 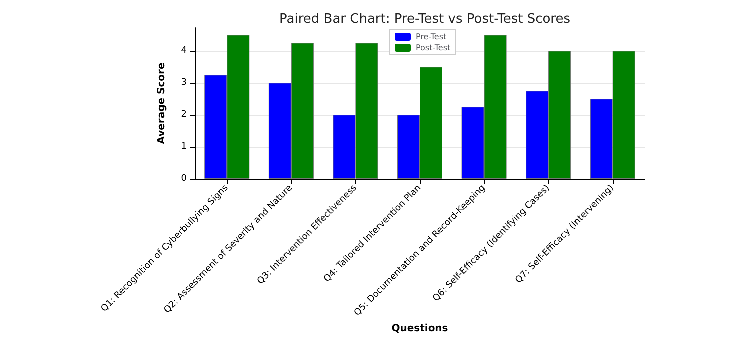 I want to click on chart-title: Paired Bar Chart: Pre-Test vs Post-Test Scores, so click(x=425, y=19).